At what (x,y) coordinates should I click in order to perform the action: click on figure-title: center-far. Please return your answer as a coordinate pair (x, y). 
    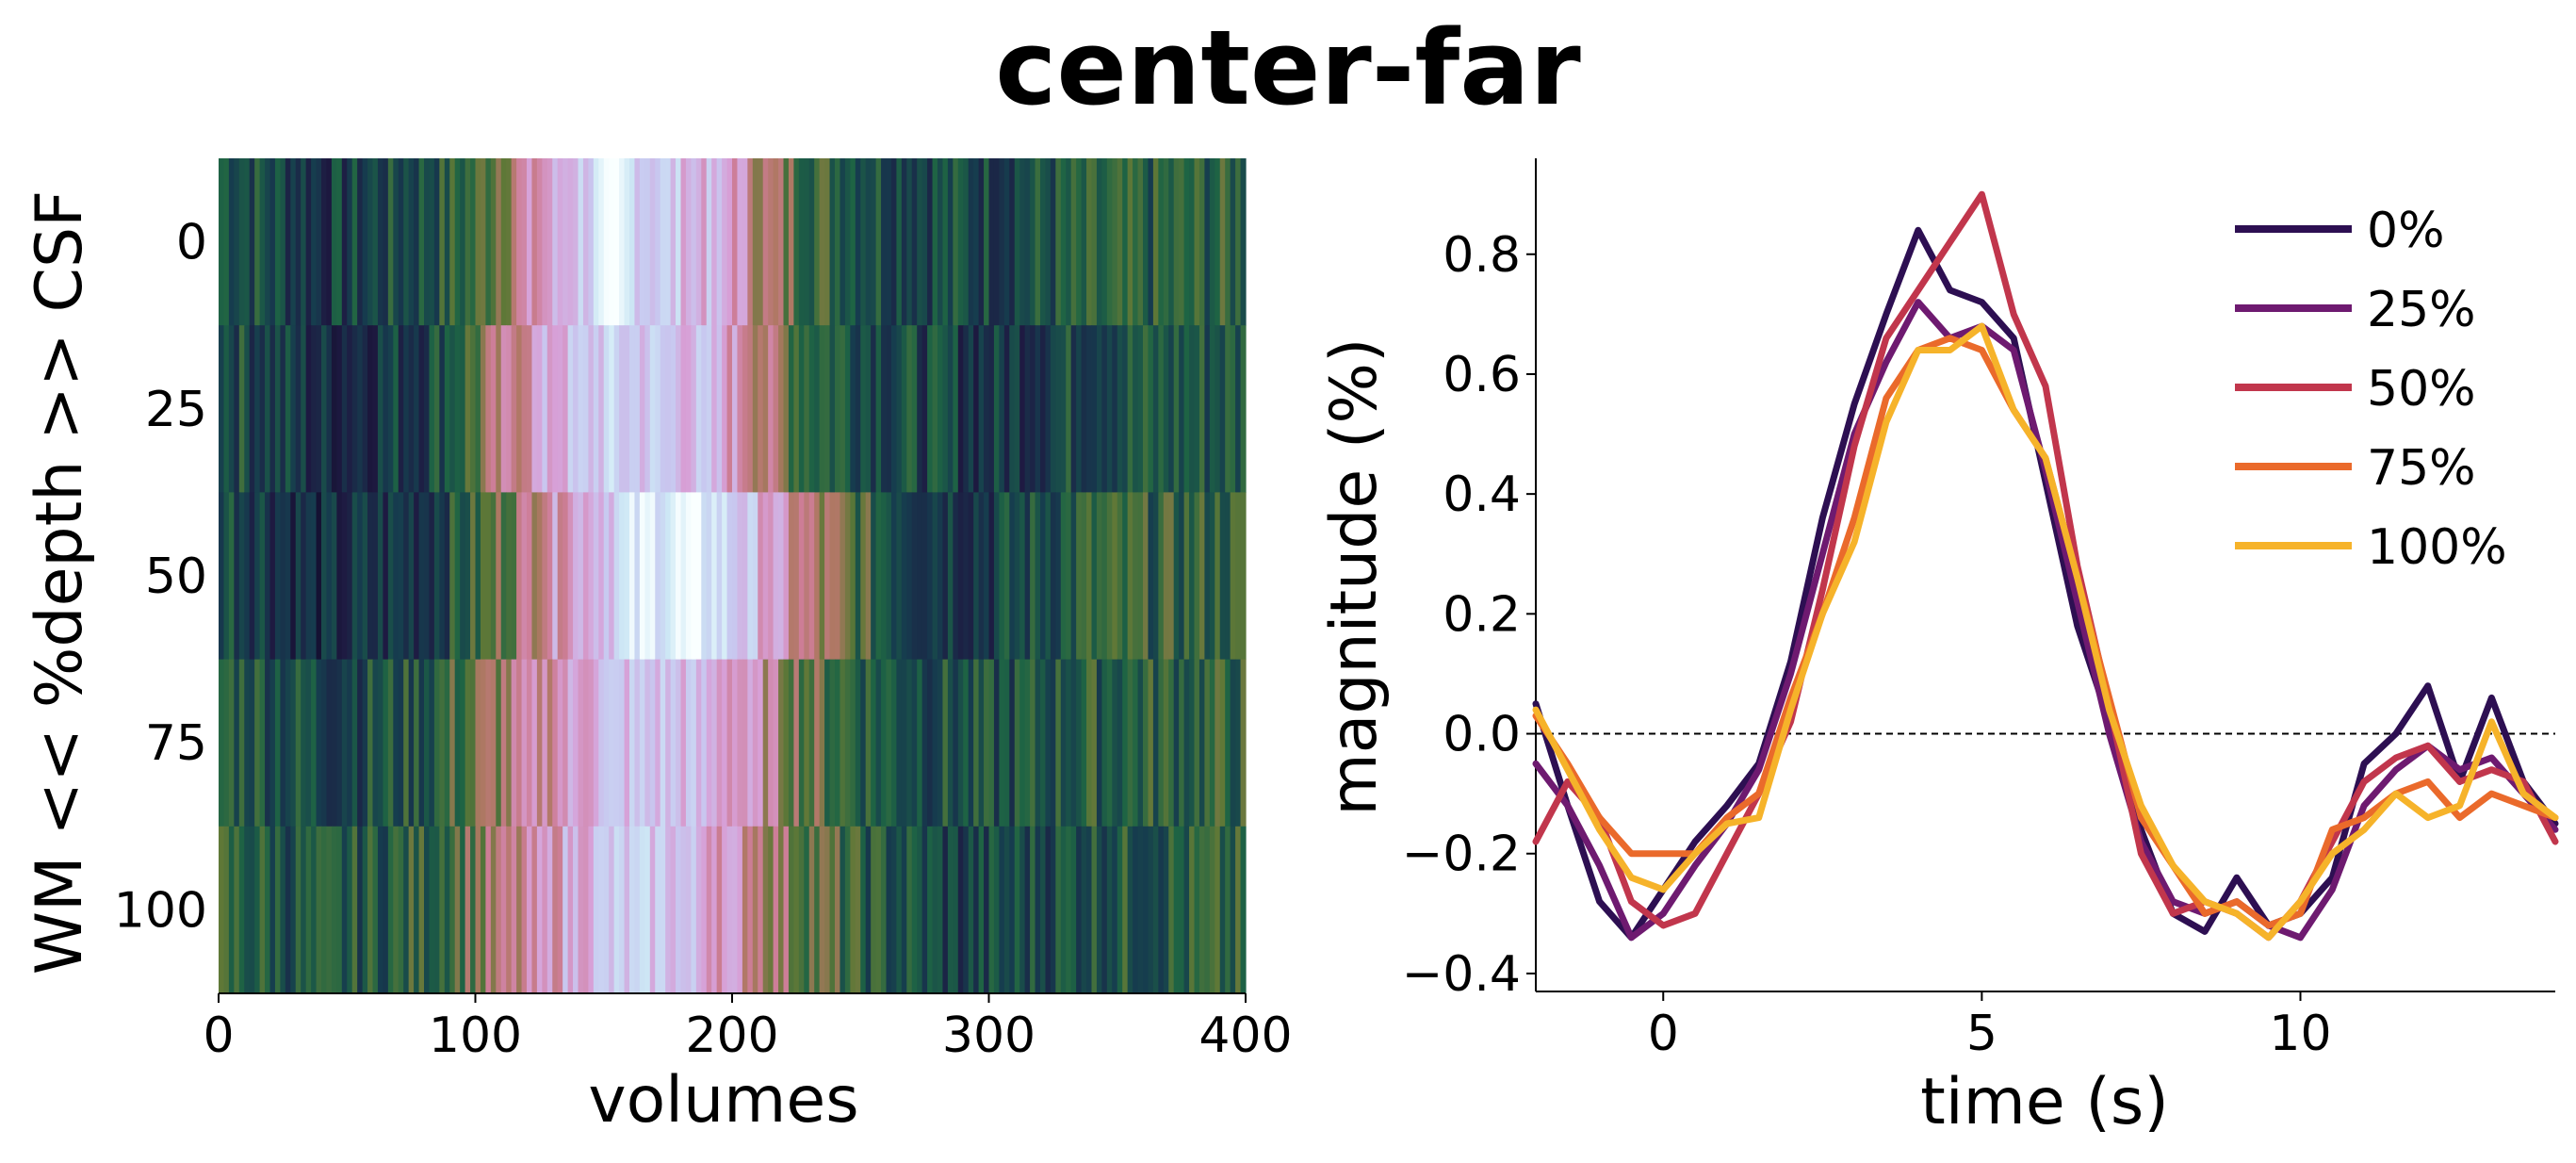
    Looking at the image, I should click on (1288, 68).